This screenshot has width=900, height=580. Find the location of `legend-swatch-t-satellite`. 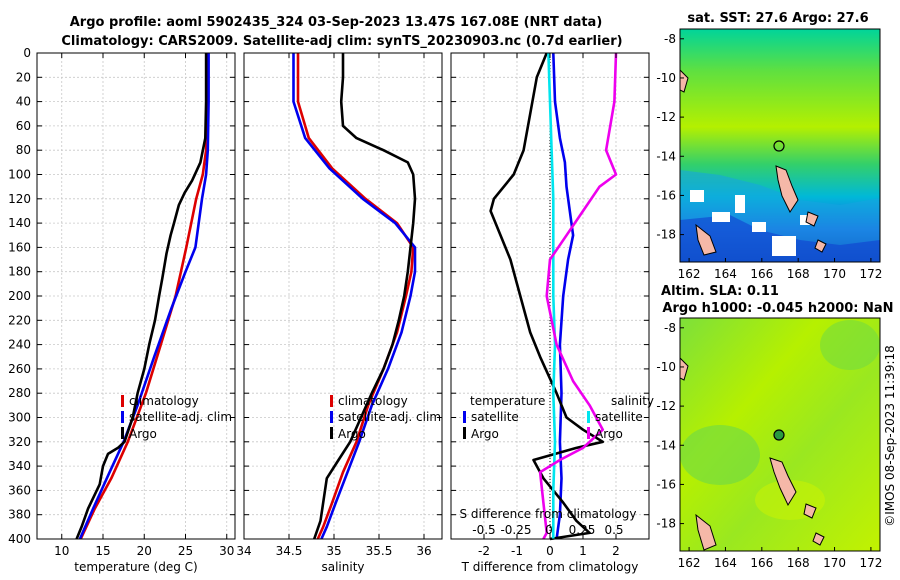

legend-swatch-t-satellite is located at coordinates (464, 417).